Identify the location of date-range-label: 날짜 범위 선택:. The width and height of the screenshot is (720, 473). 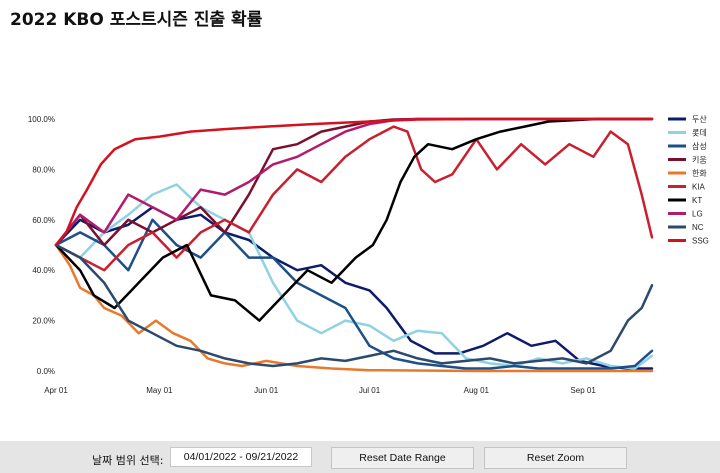
(128, 460).